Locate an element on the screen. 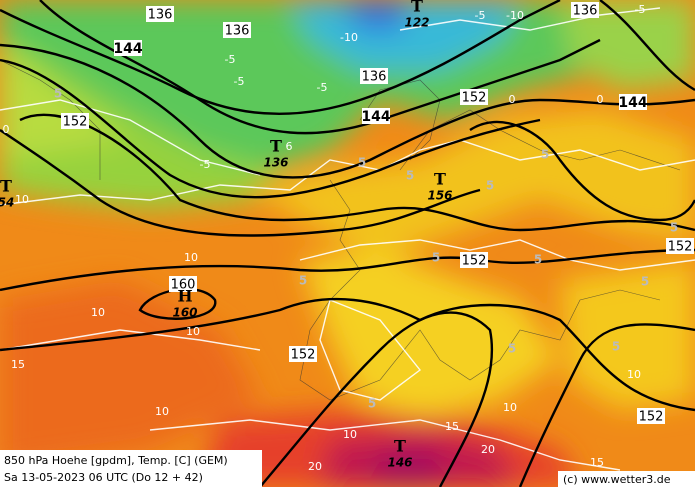 The image size is (695, 487). temperature-label: 6 is located at coordinates (289, 146).